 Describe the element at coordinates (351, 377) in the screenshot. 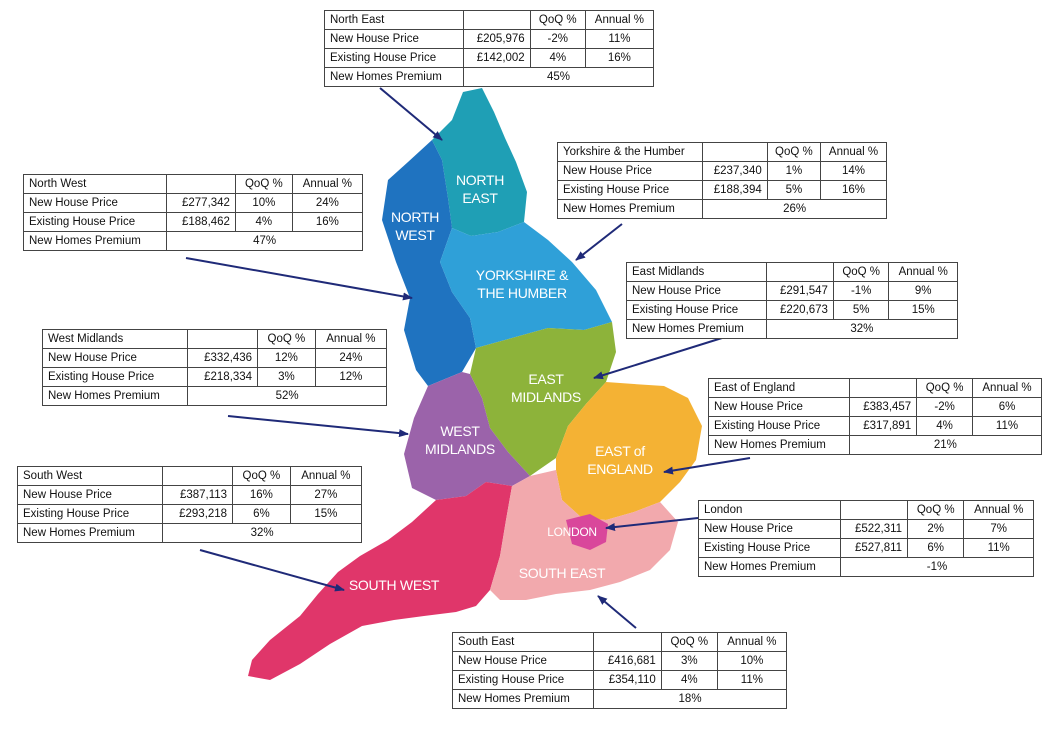

I see `existing-annual: 12%` at that location.